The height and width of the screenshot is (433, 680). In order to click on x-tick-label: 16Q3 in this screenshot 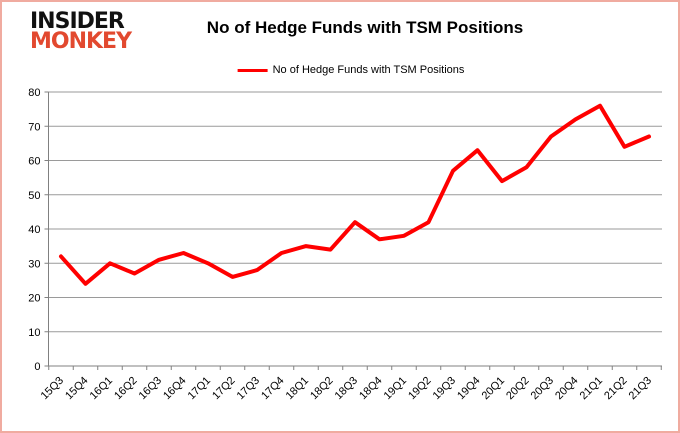, I will do `click(151, 389)`.